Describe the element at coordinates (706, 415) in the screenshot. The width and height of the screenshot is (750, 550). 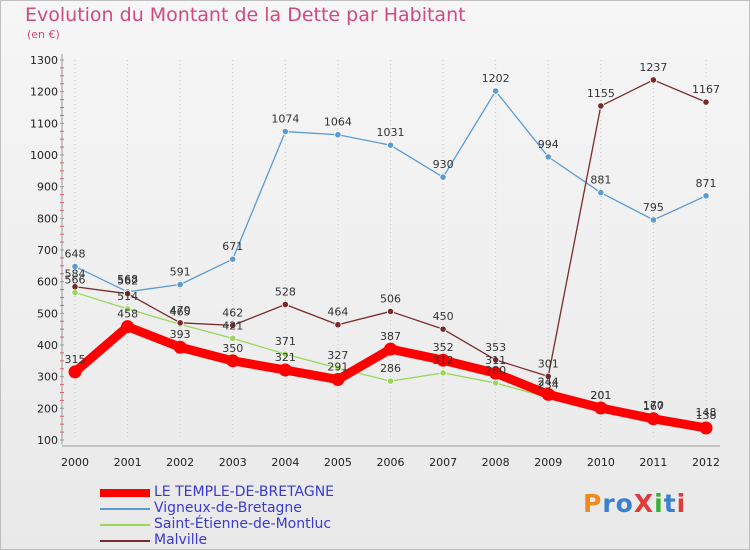
I see `data-label: 138` at that location.